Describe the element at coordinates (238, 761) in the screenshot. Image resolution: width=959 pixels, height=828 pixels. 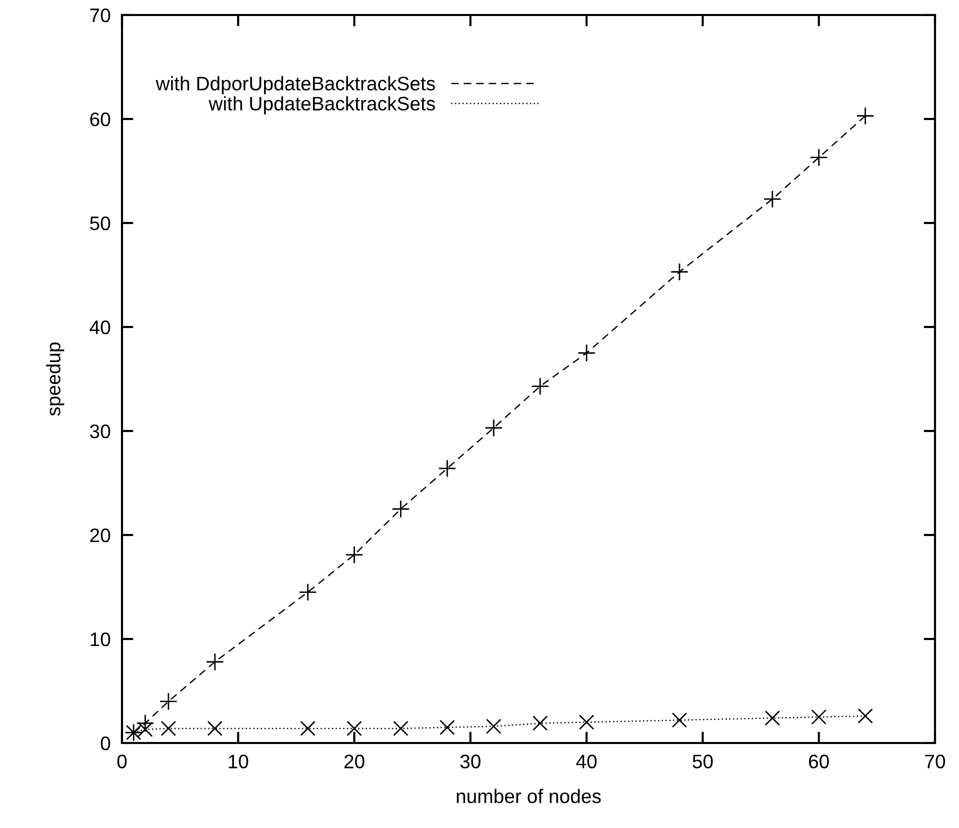
I see `x-tick-label: 10` at that location.